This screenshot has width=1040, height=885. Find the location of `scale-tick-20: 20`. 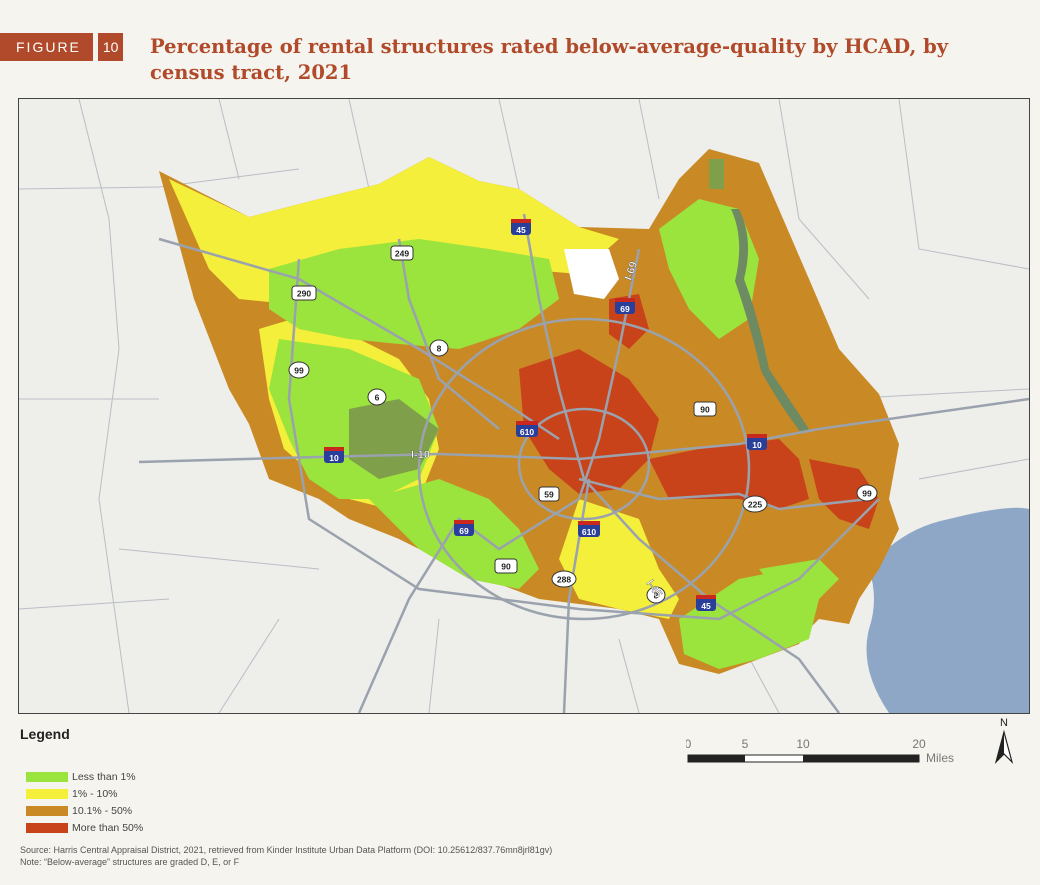

scale-tick-20: 20 is located at coordinates (919, 744).